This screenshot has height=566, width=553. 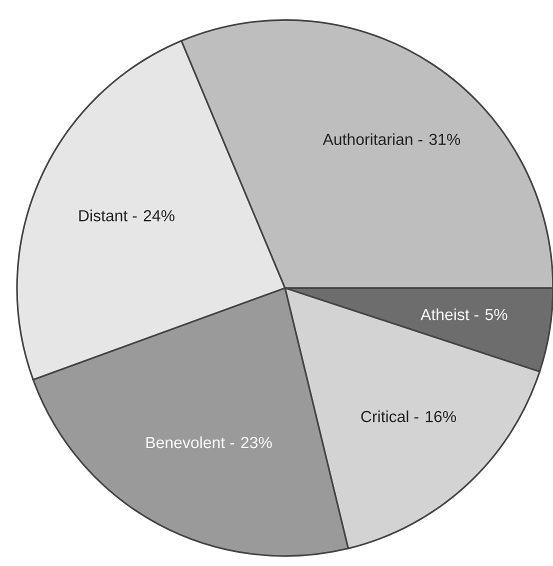 What do you see at coordinates (372, 139) in the screenshot?
I see `slice-label: Authoritarian -` at bounding box center [372, 139].